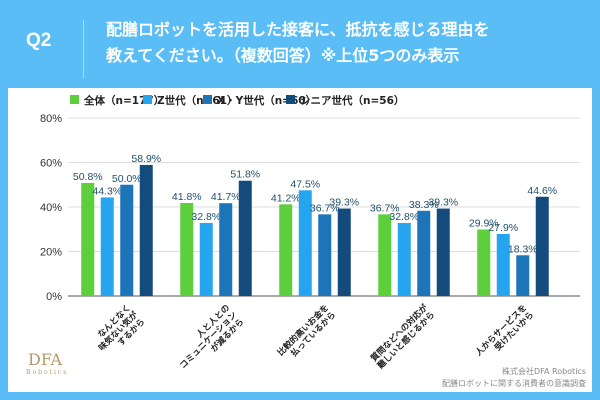 The height and width of the screenshot is (400, 600). I want to click on logo-text: DFA, so click(45, 359).